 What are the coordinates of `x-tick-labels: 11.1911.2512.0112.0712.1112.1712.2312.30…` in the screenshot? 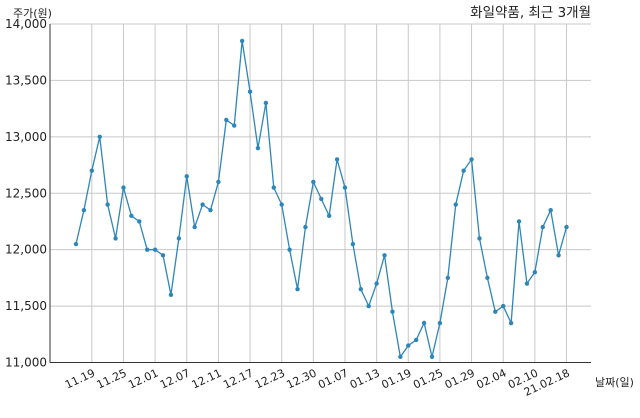 It's located at (317, 382).